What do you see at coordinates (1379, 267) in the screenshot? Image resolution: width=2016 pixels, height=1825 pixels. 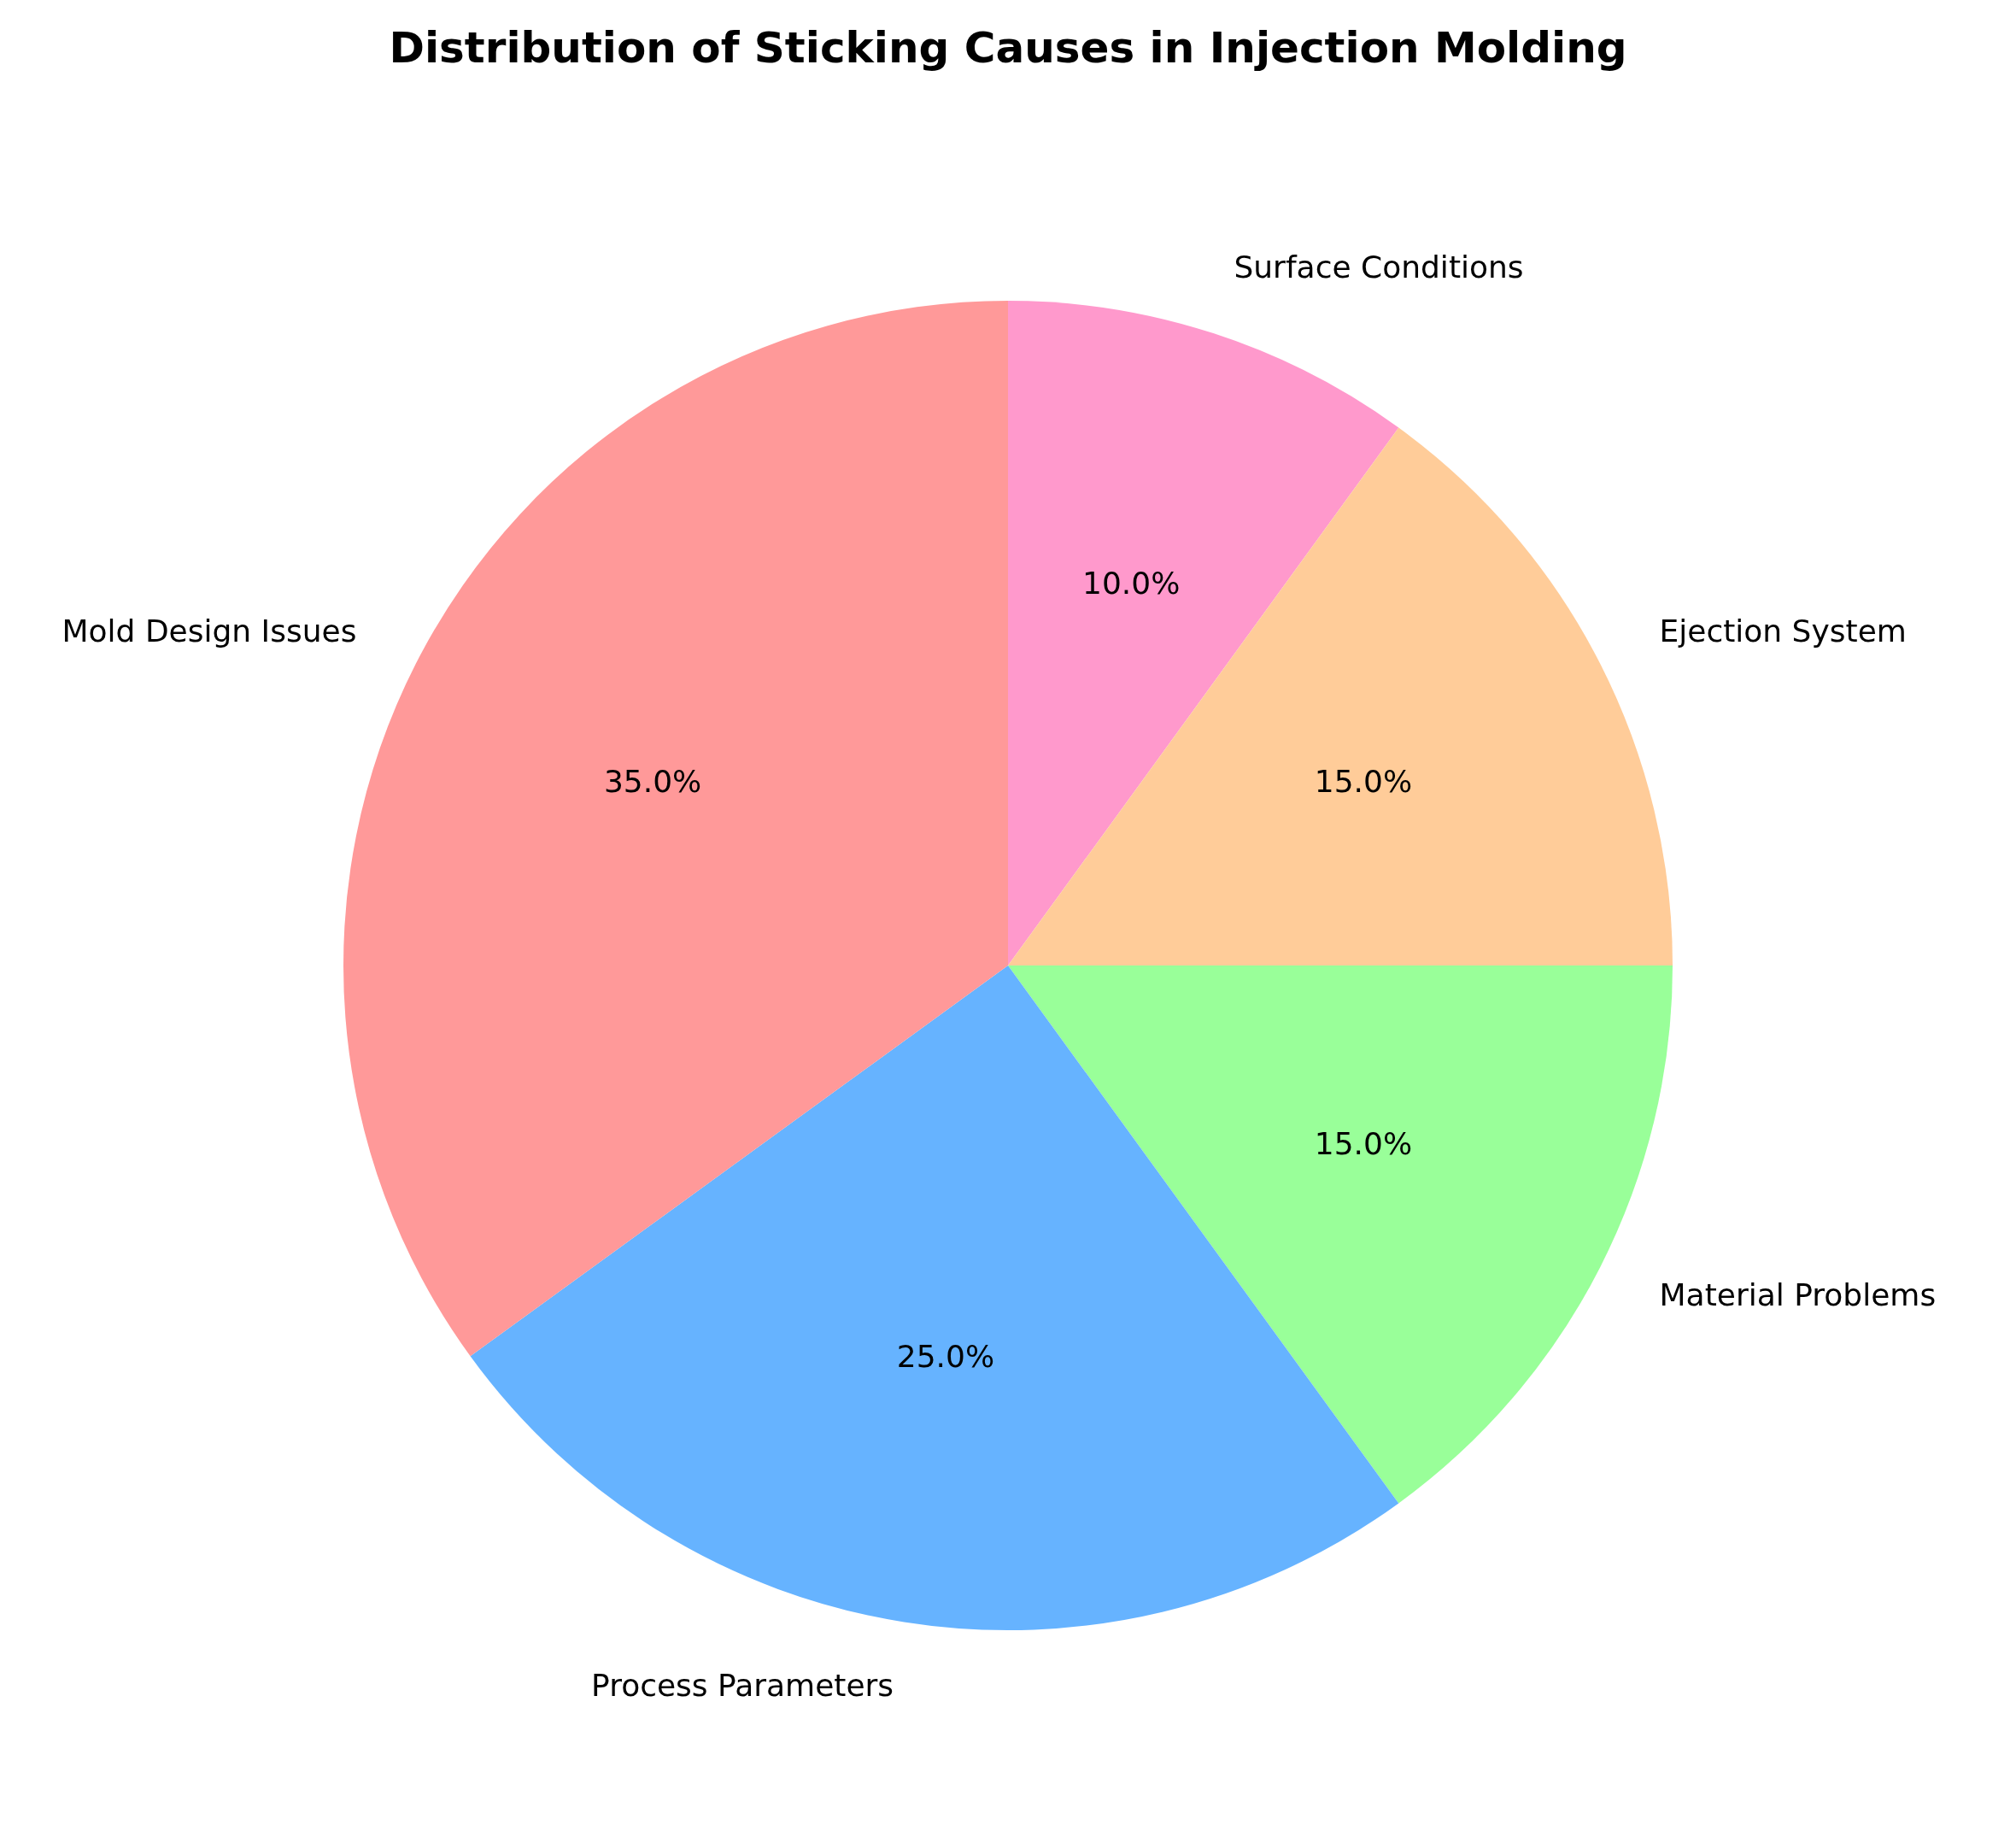 I see `slice-label: Surface Conditions` at bounding box center [1379, 267].